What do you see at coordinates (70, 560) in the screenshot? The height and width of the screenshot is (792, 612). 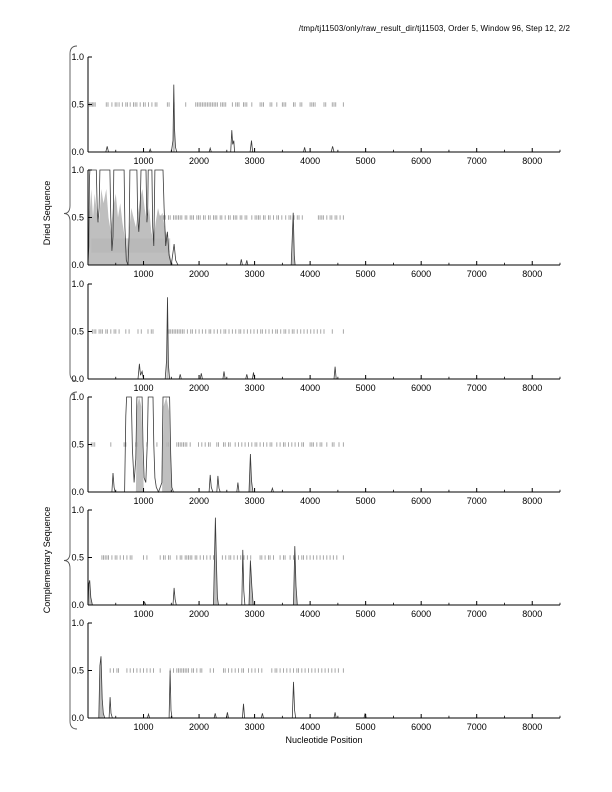 I see `group-brace-complementary` at bounding box center [70, 560].